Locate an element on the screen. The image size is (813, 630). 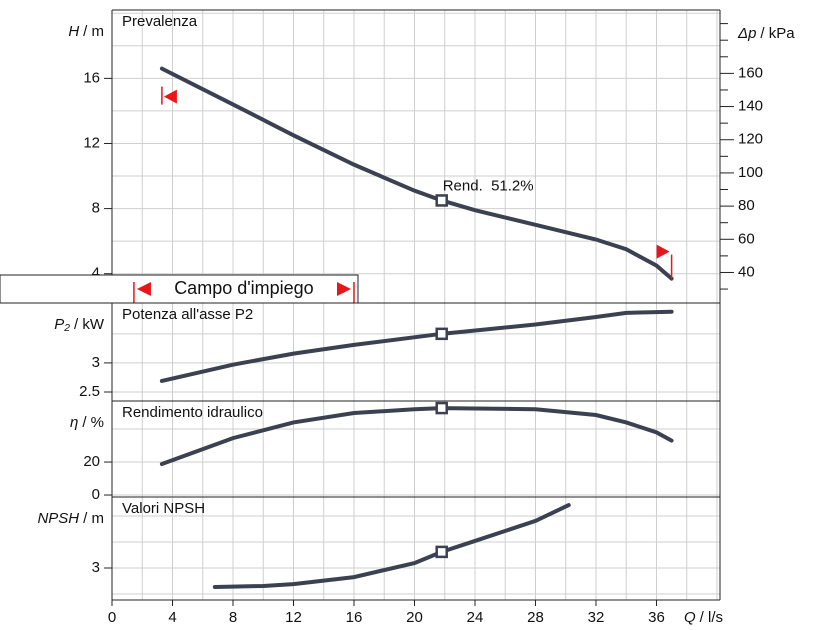
range-label: Campo d'impiego is located at coordinates (244, 288).